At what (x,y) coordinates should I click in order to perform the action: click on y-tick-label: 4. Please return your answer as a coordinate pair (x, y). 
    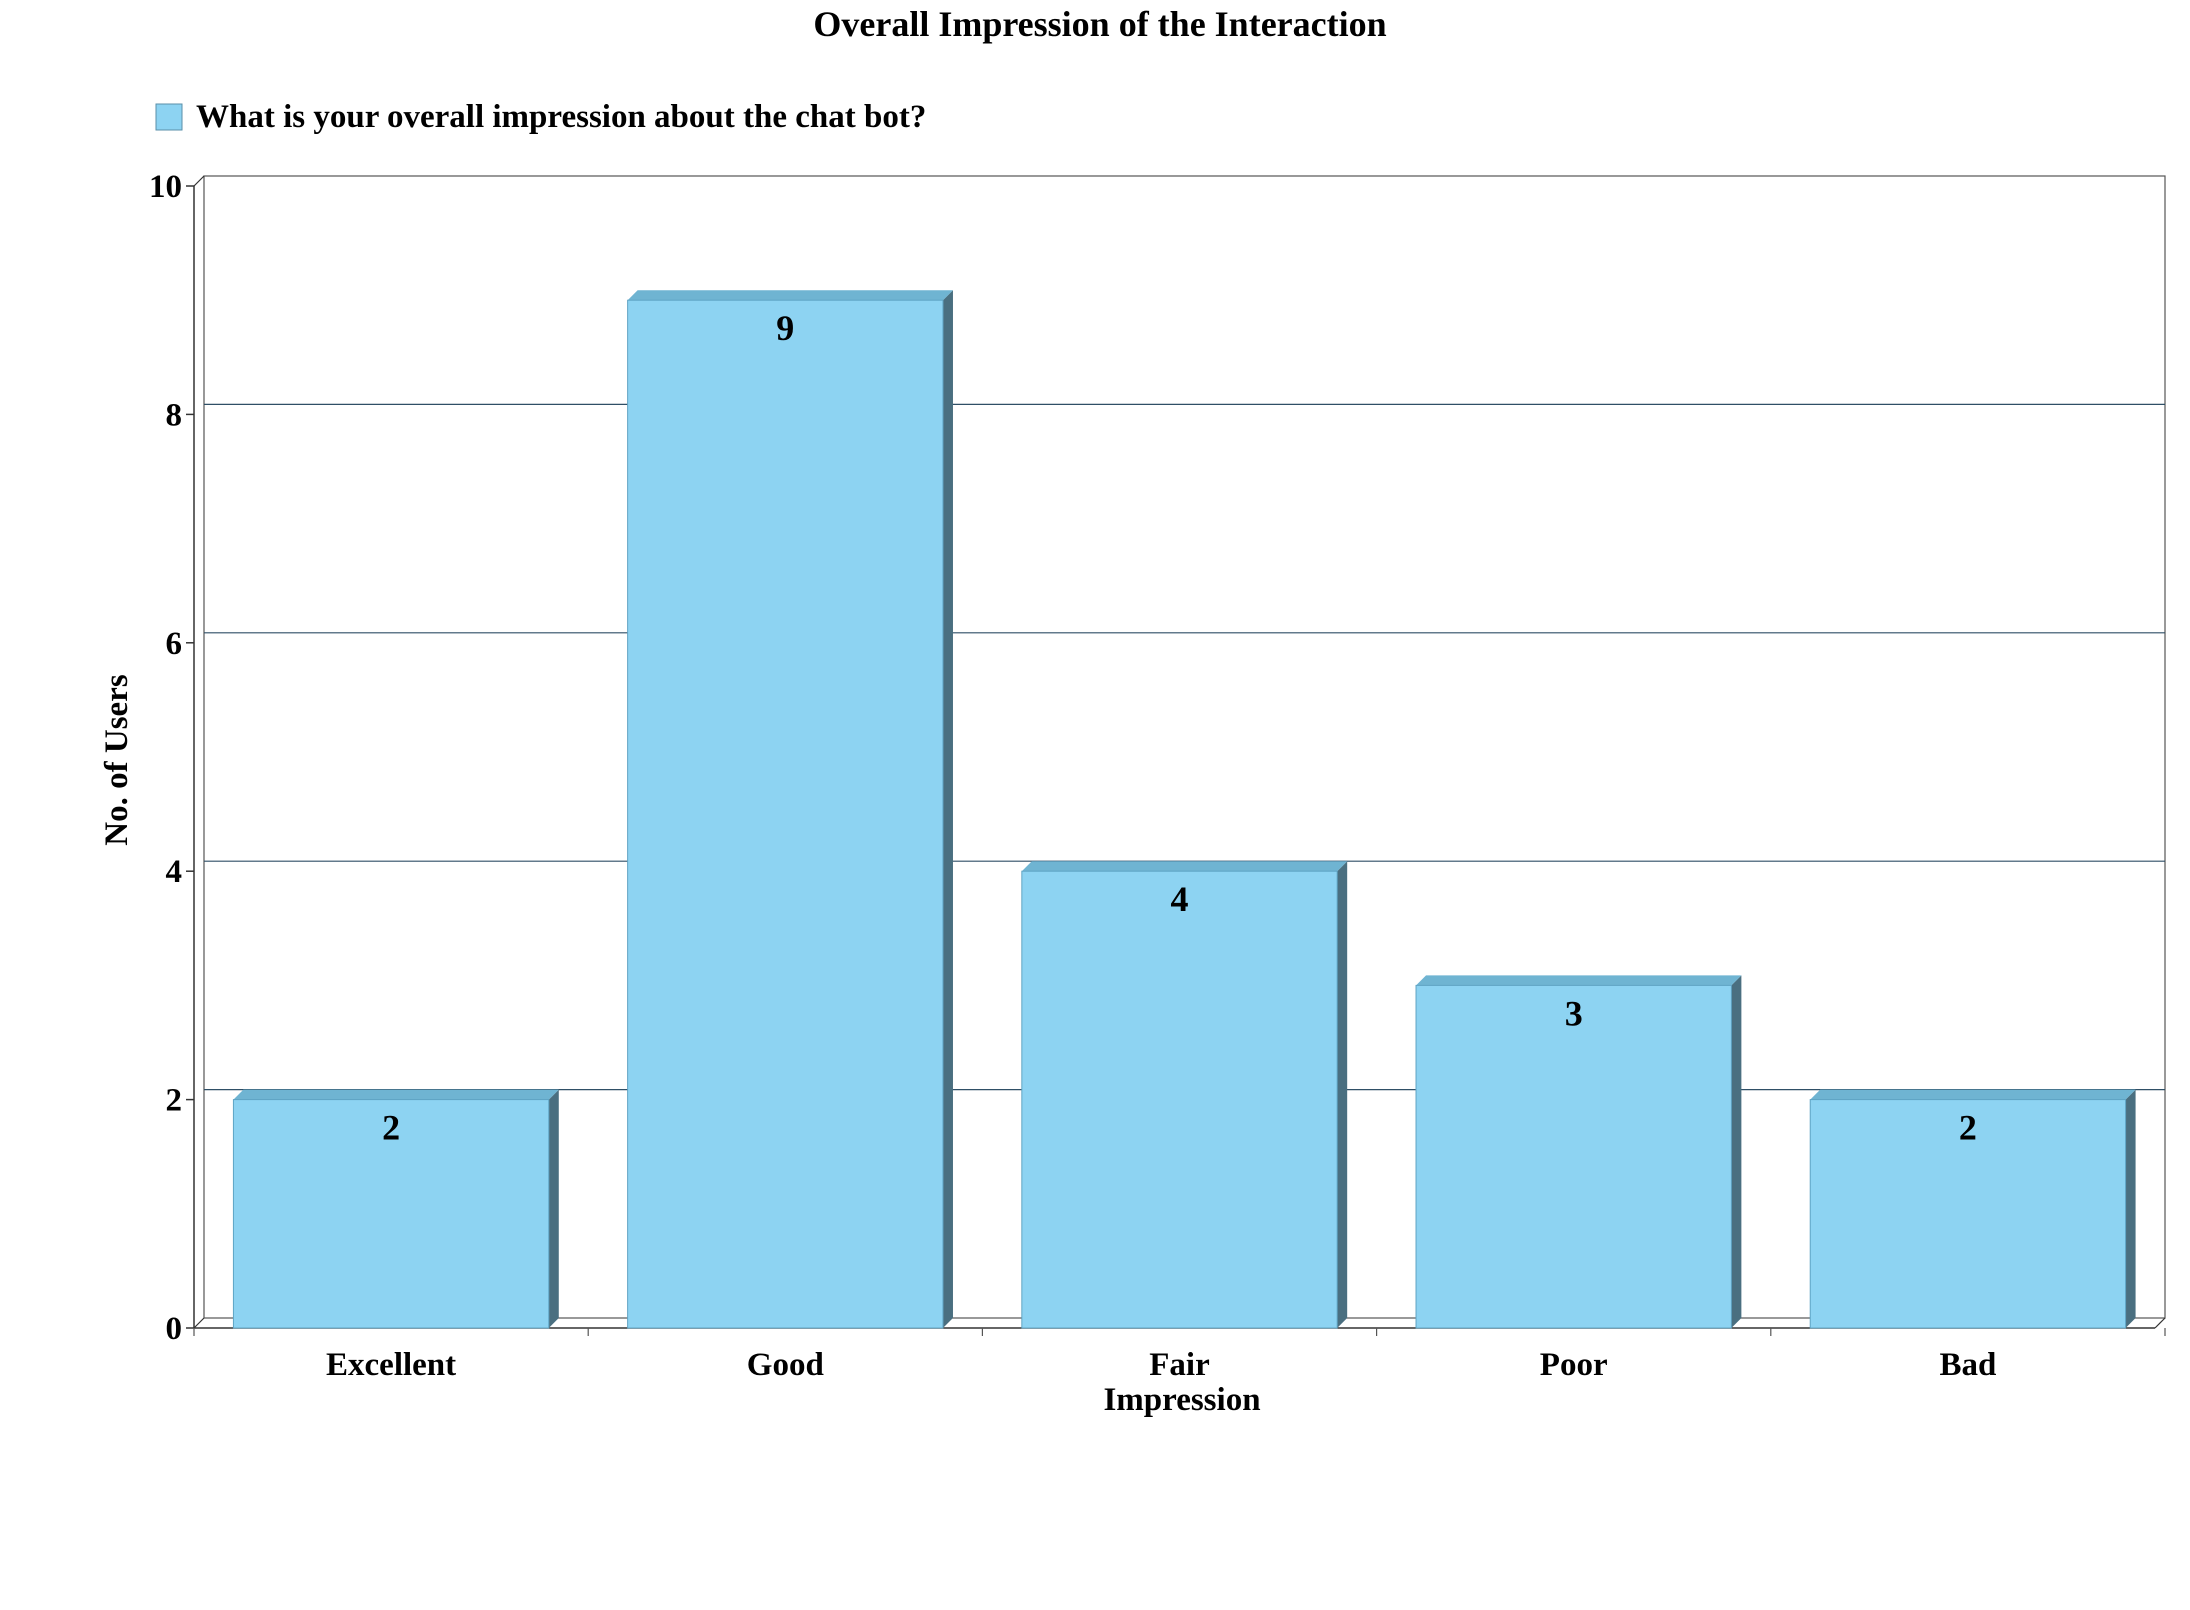
    Looking at the image, I should click on (174, 872).